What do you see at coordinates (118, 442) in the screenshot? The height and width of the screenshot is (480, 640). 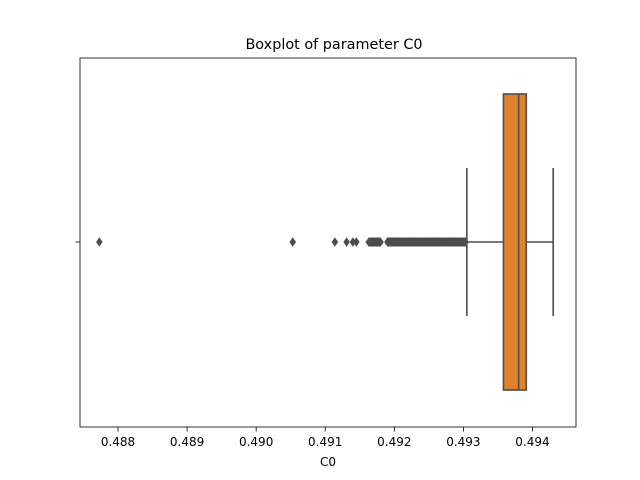 I see `x-tick-label: 0.488` at bounding box center [118, 442].